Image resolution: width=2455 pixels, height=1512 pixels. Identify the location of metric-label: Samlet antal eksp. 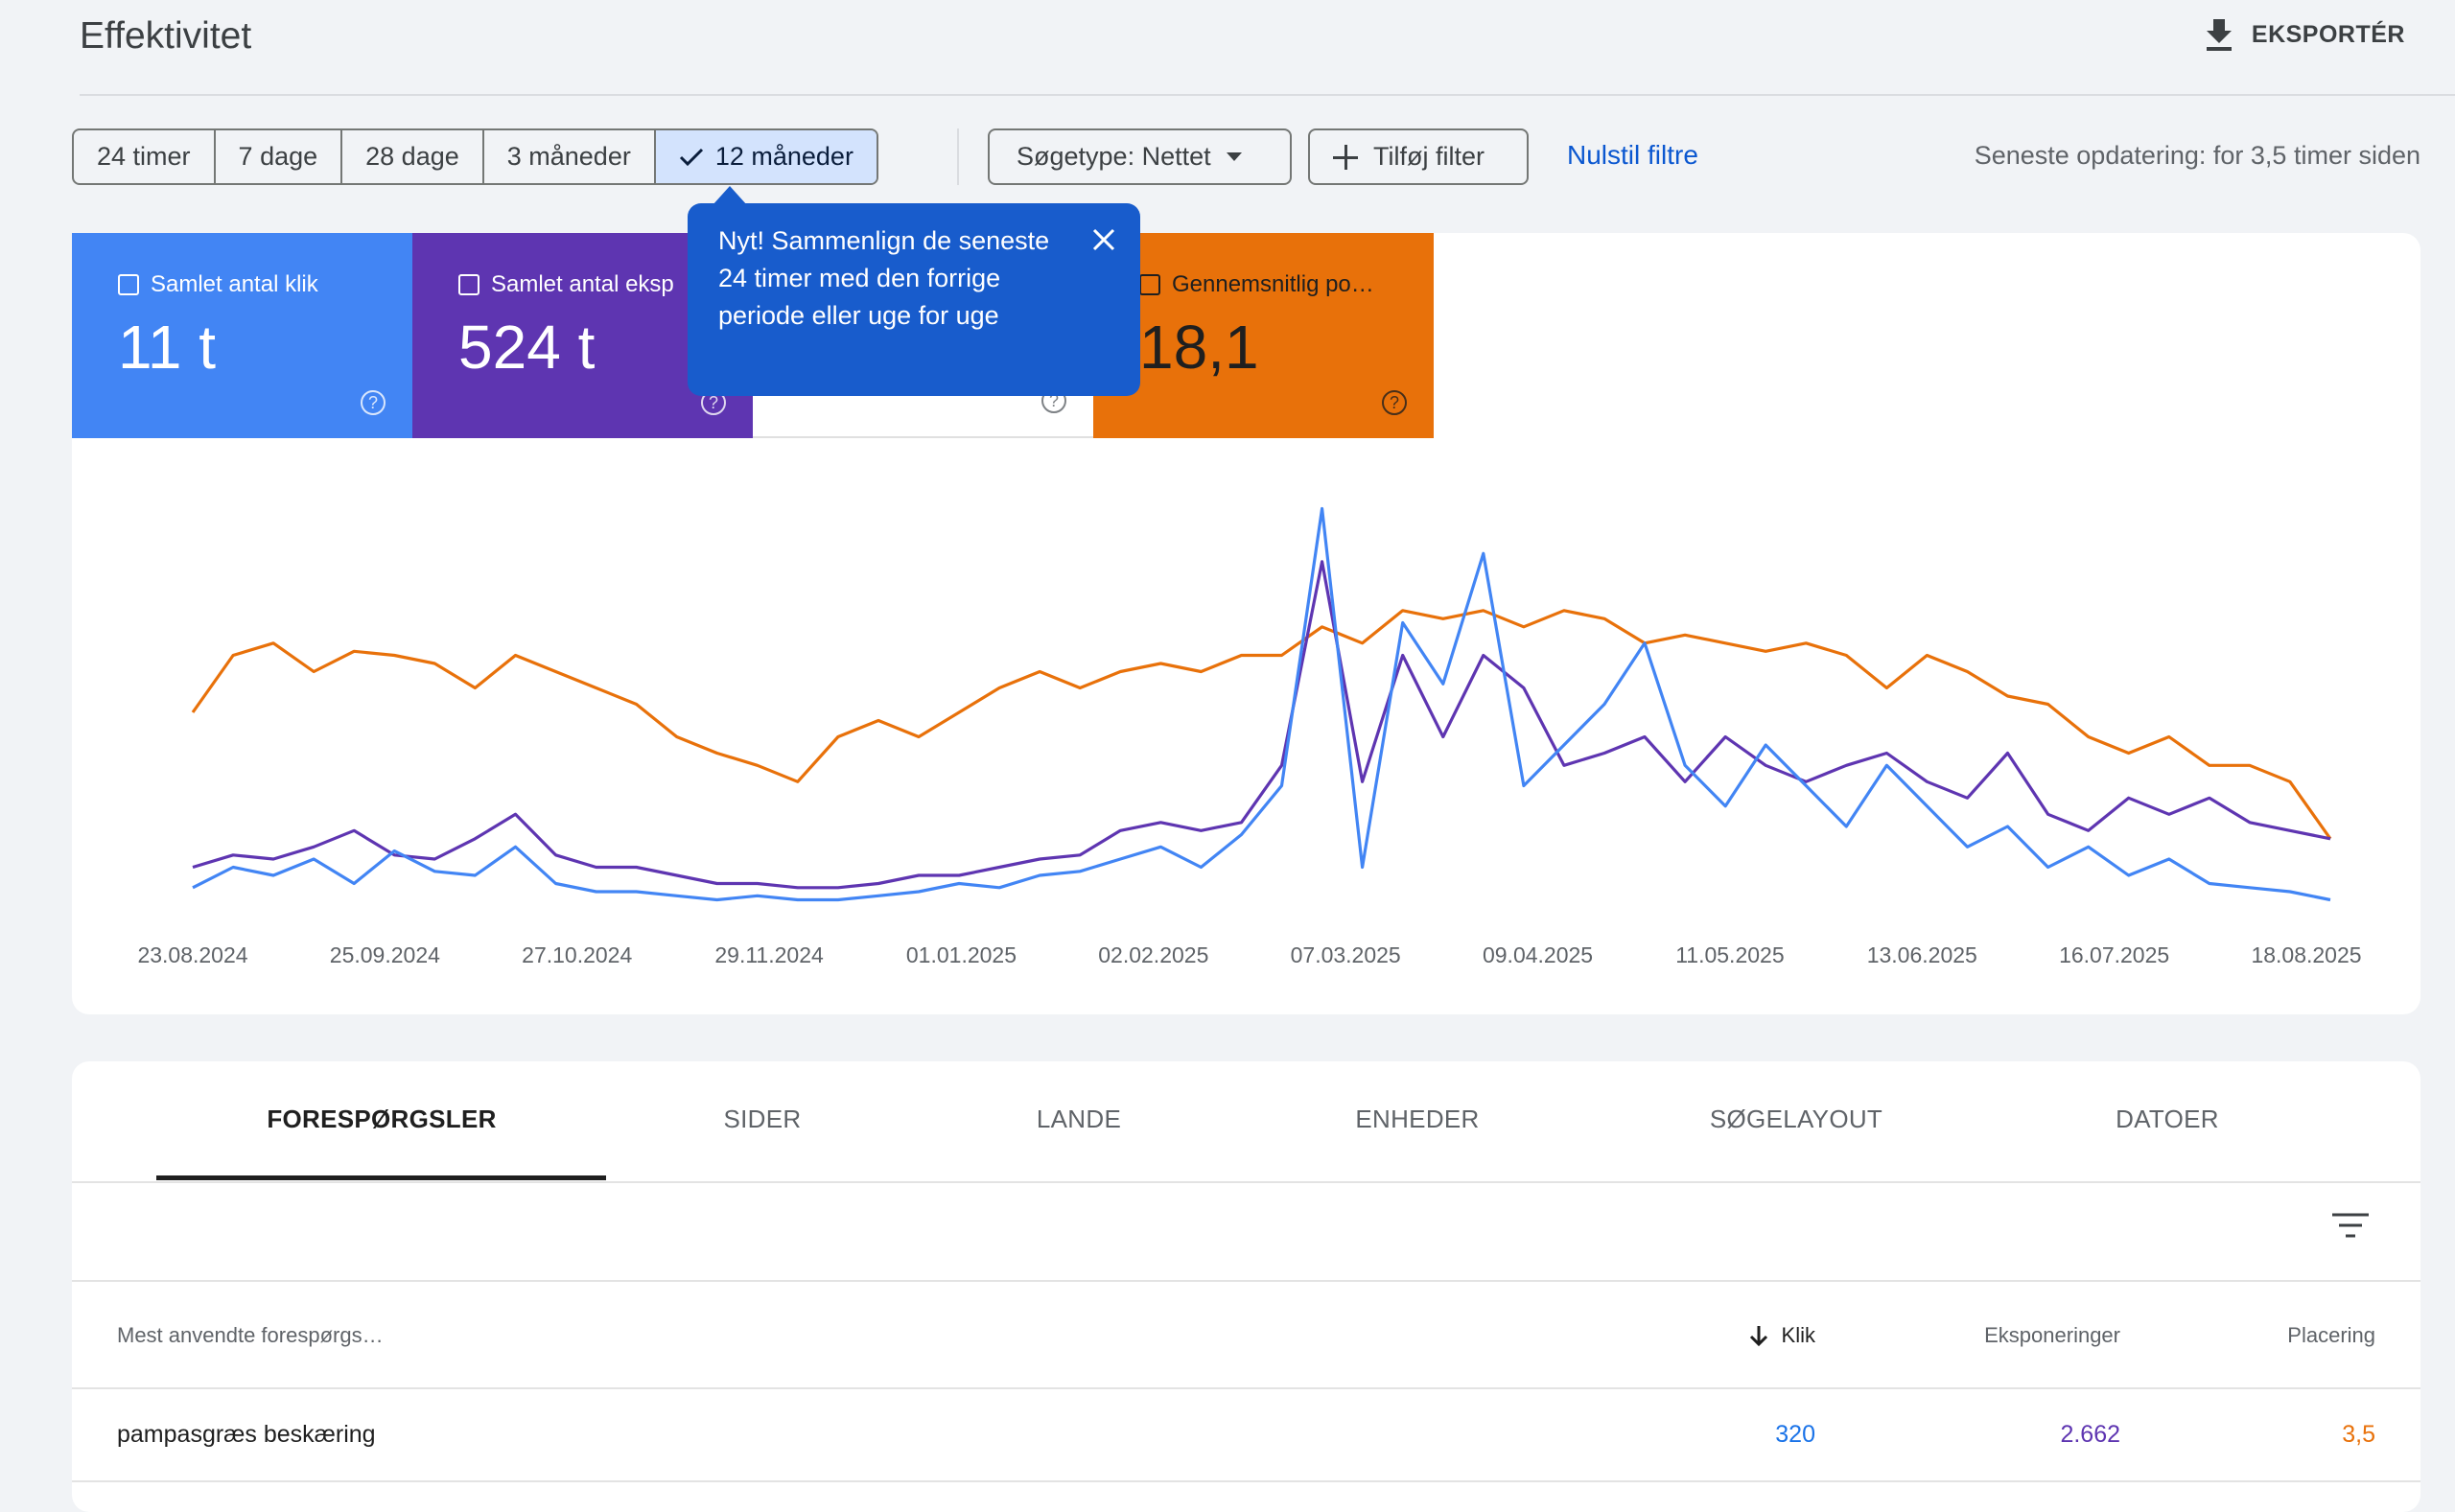
(605, 284).